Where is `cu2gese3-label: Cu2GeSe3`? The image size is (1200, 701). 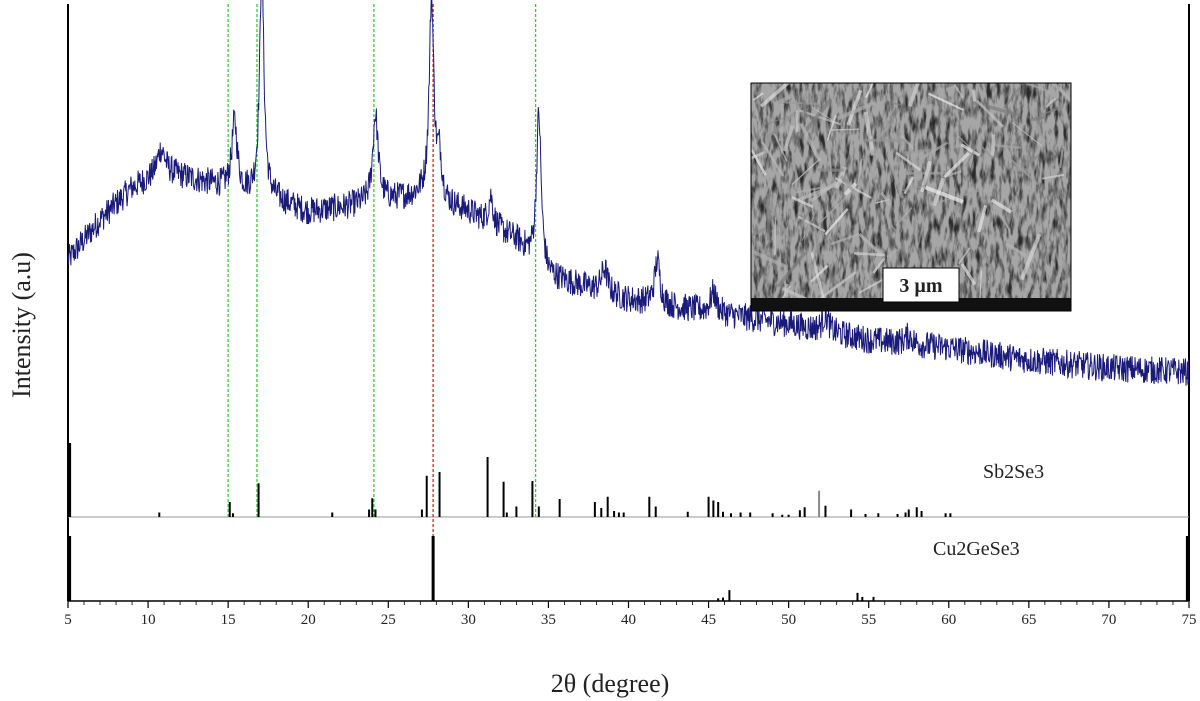 cu2gese3-label: Cu2GeSe3 is located at coordinates (976, 549).